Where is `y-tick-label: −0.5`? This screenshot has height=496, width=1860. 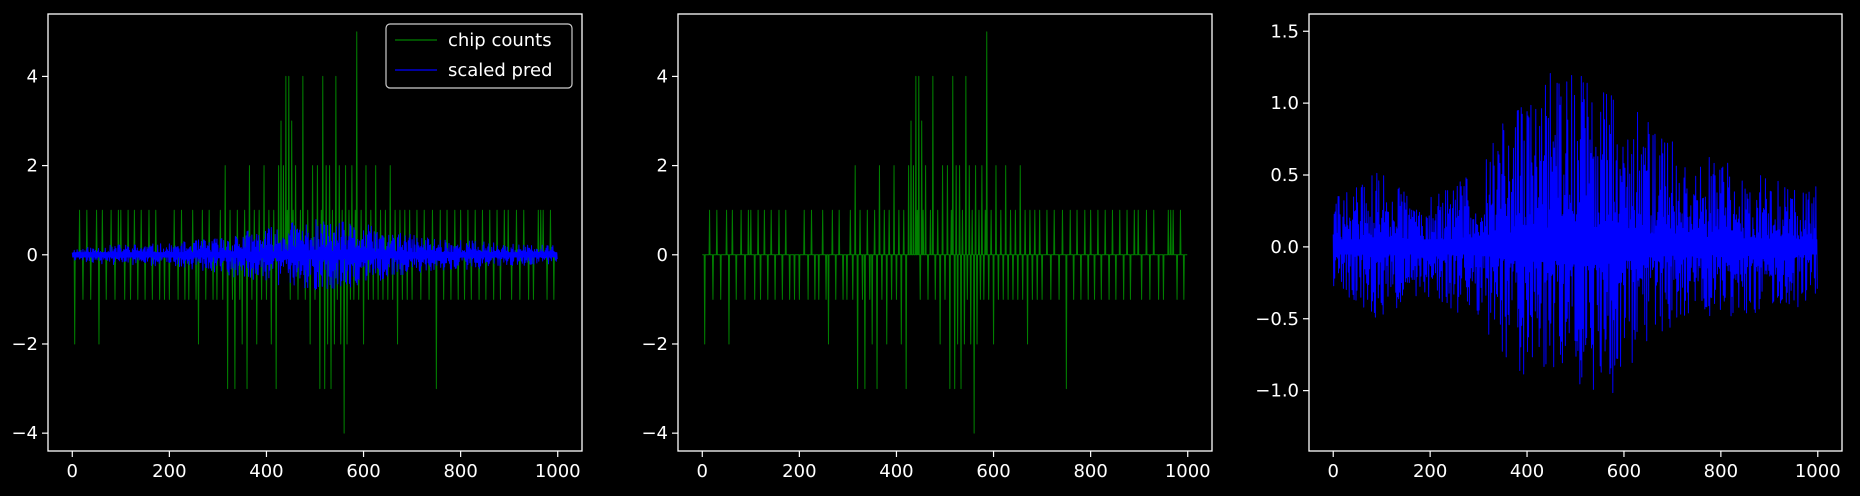
y-tick-label: −0.5 is located at coordinates (1277, 319).